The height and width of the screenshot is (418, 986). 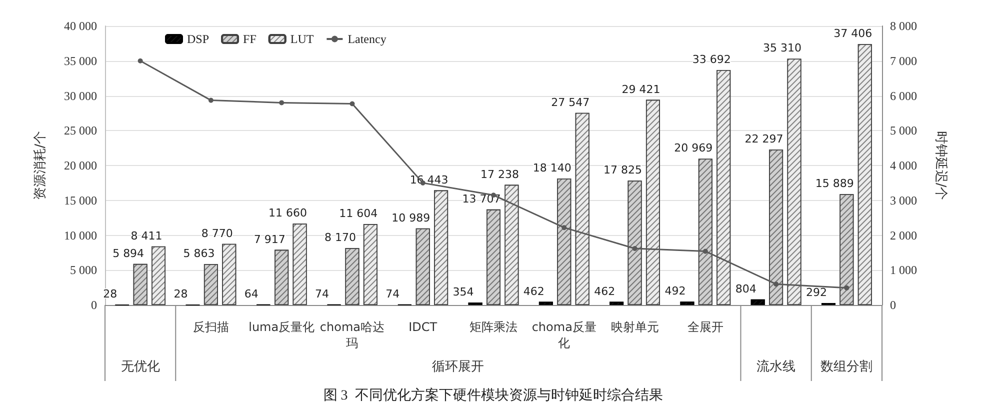 What do you see at coordinates (903, 165) in the screenshot?
I see `y2-tick-label: 4 000` at bounding box center [903, 165].